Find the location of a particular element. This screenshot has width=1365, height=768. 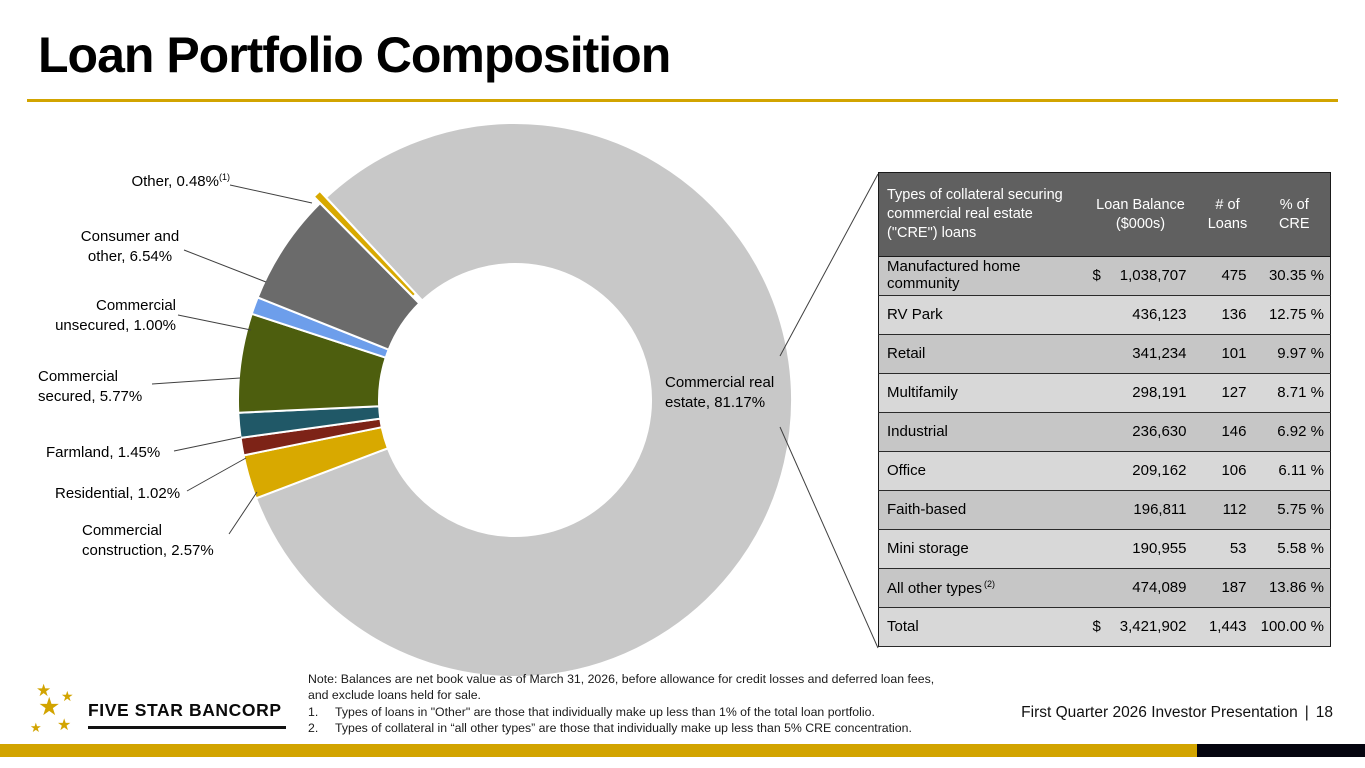

label-farmland: Farmland, 1.45% is located at coordinates (103, 452).